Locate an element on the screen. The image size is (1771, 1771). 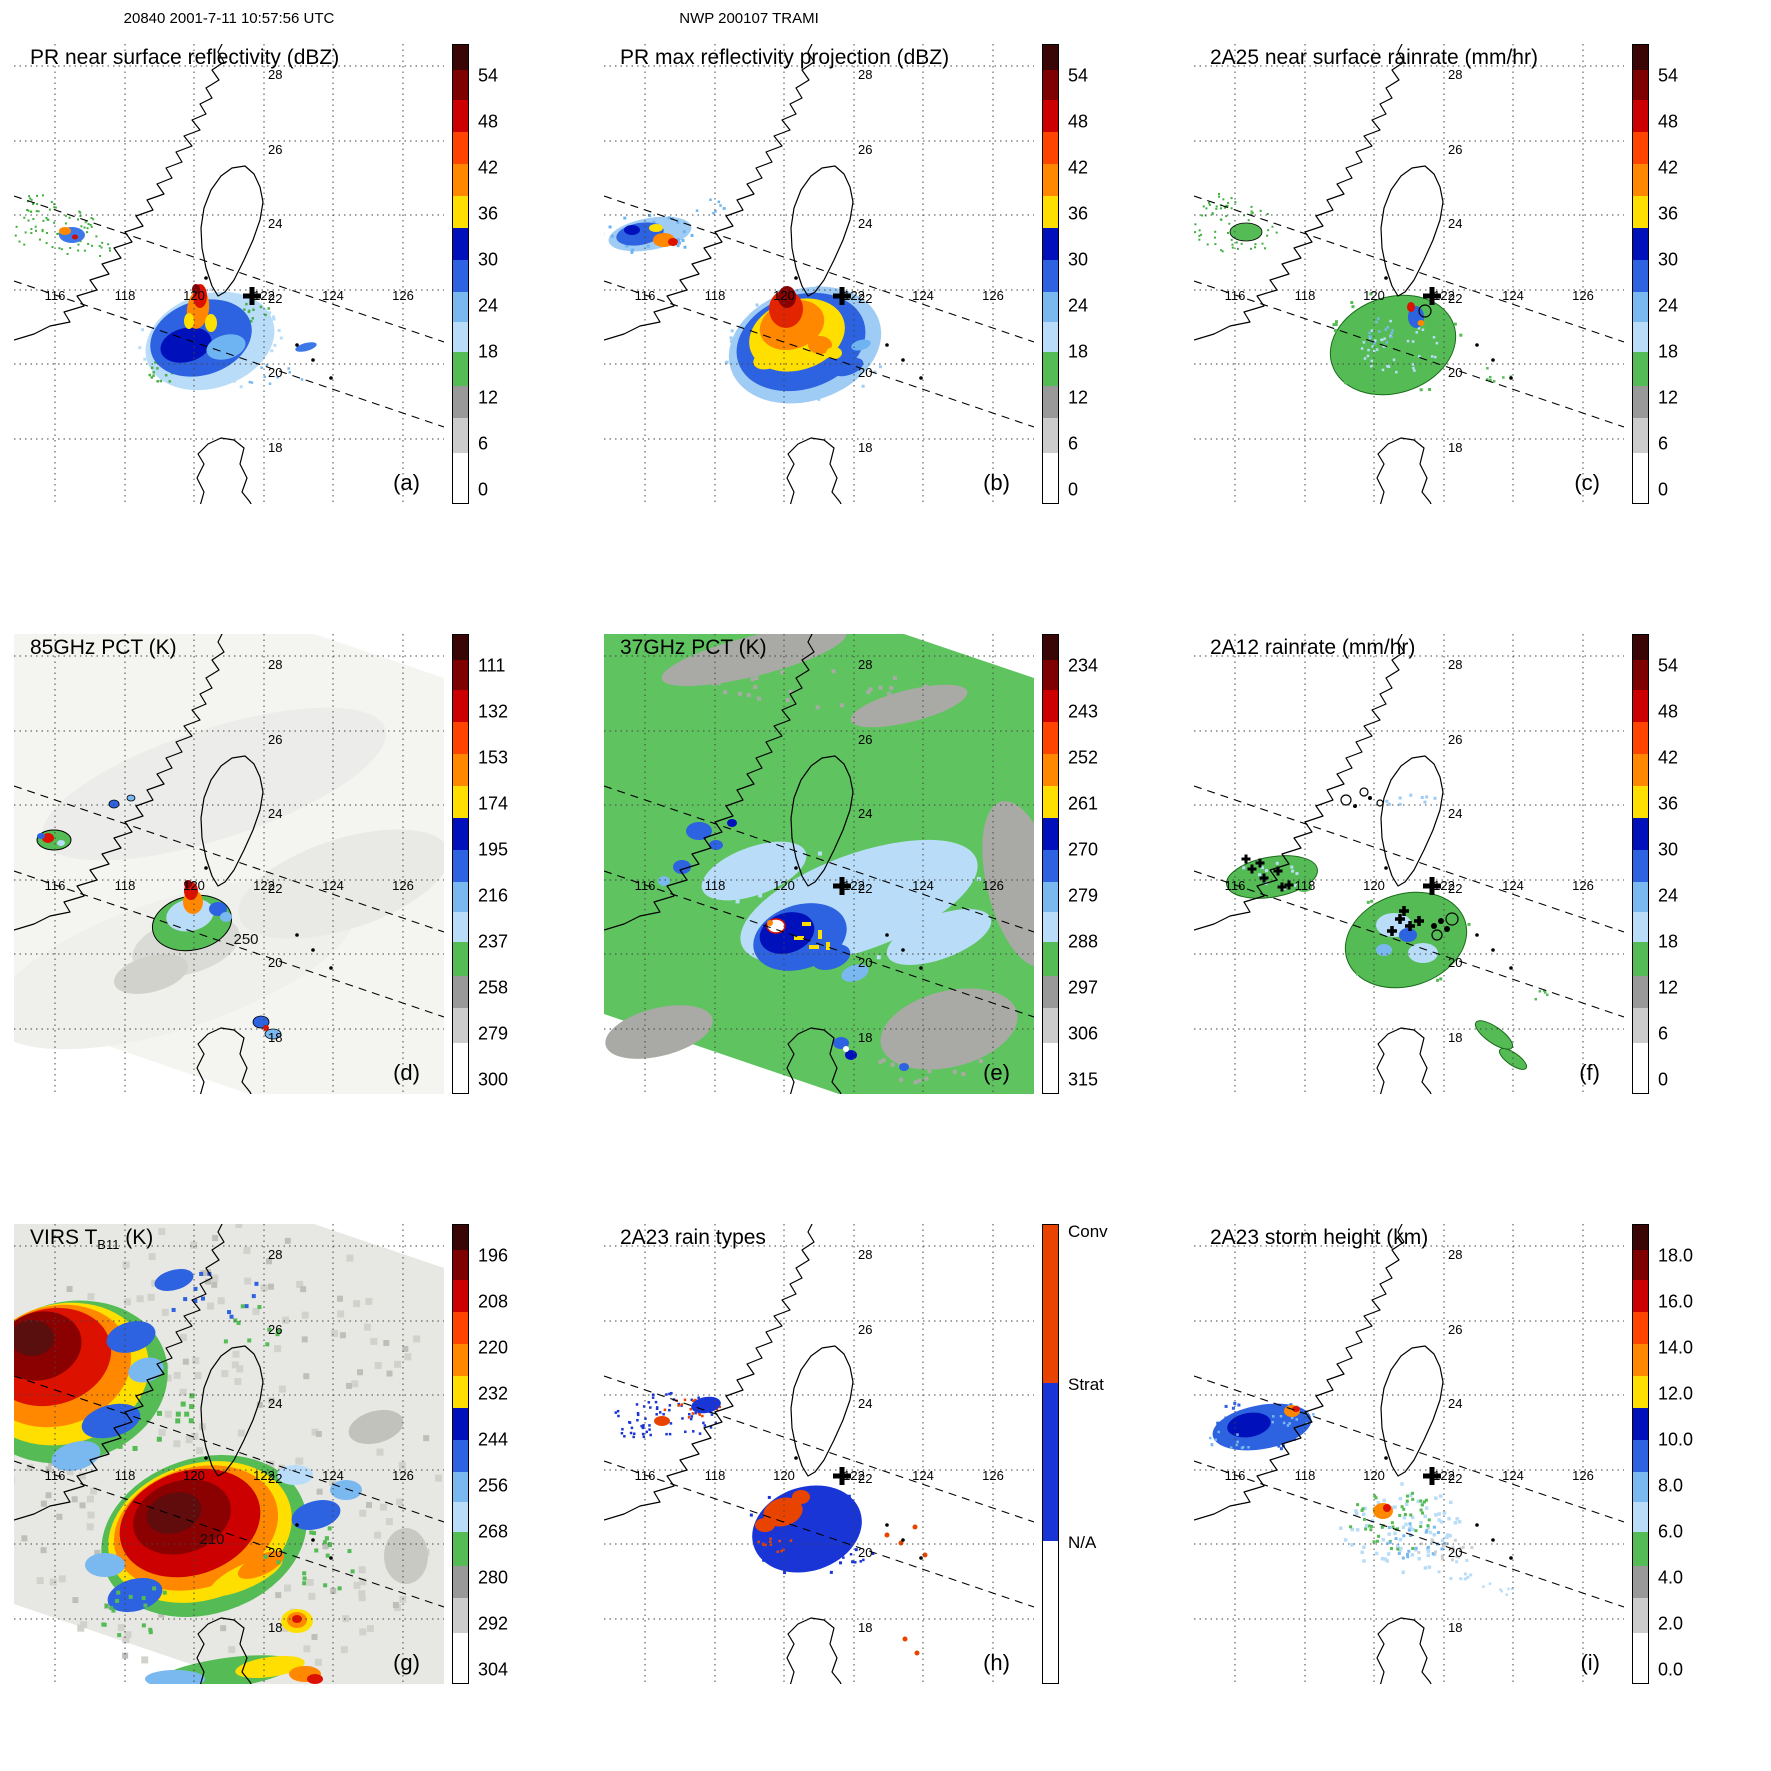
contour-label: 250 is located at coordinates (245, 939).